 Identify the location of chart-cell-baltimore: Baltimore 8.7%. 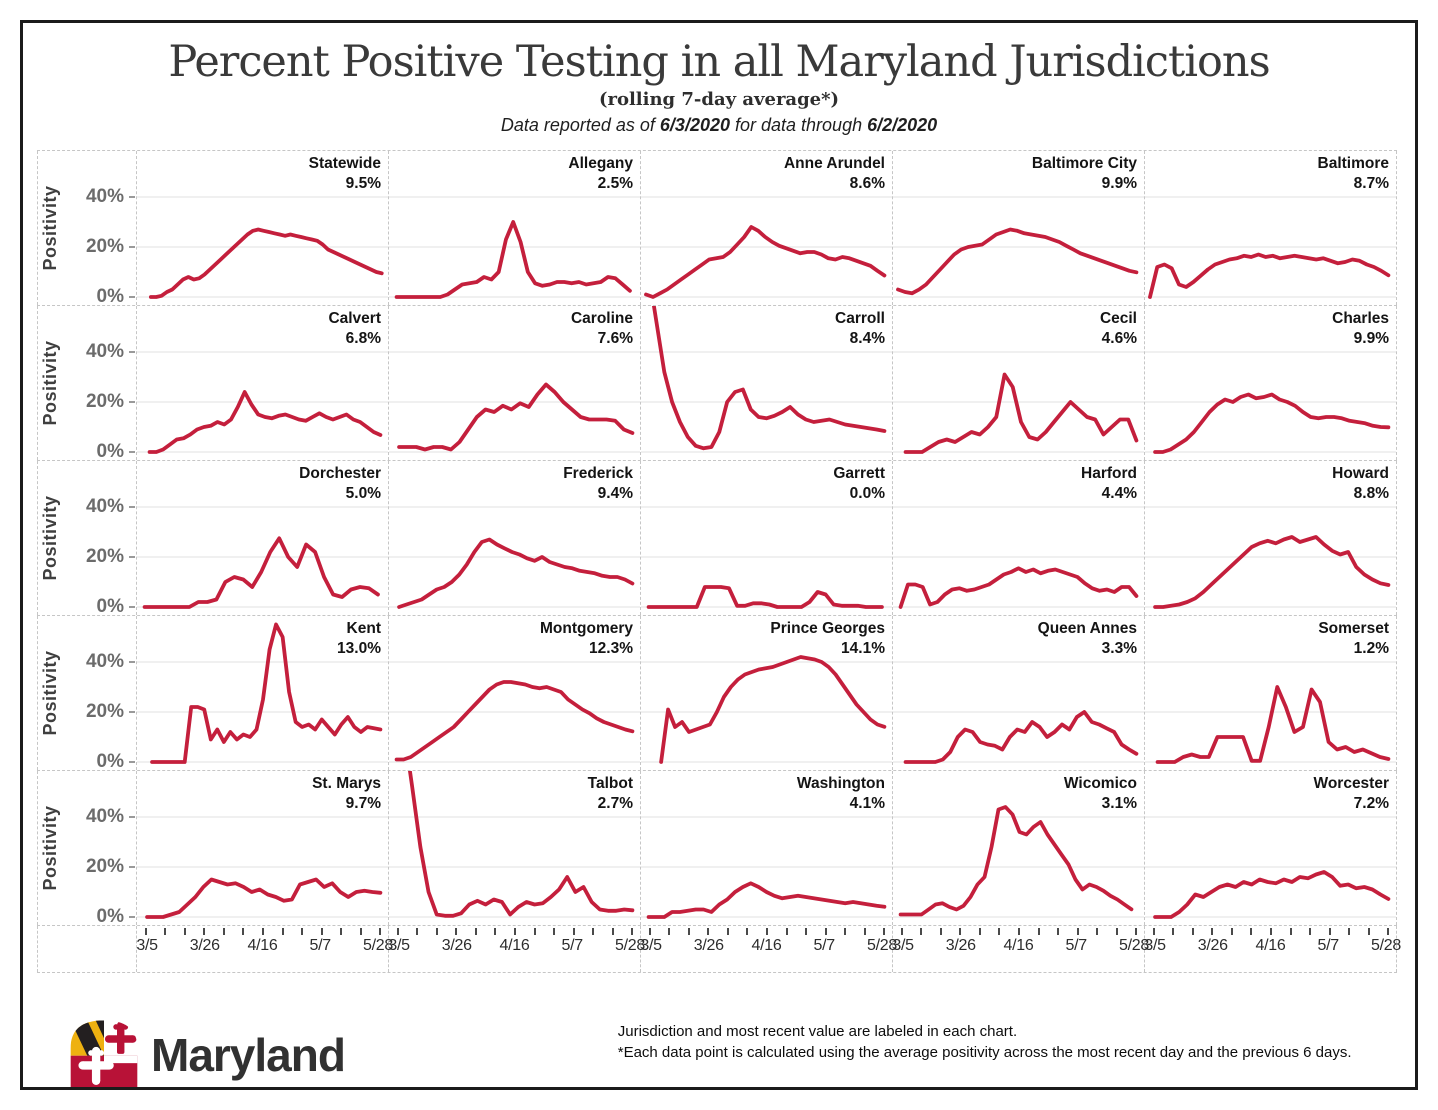
(1271, 228).